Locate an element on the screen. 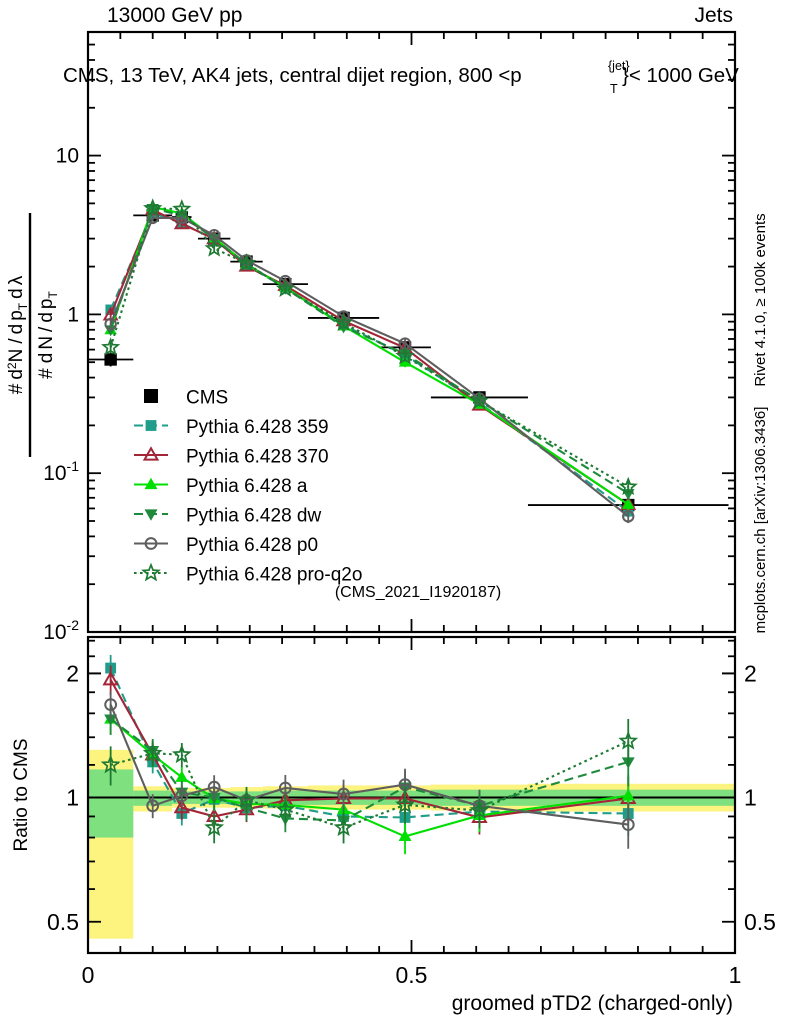 The image size is (786, 1024). main-ylabel: #d2N/dpTdλ #dN/dpT is located at coordinates (32, 335).